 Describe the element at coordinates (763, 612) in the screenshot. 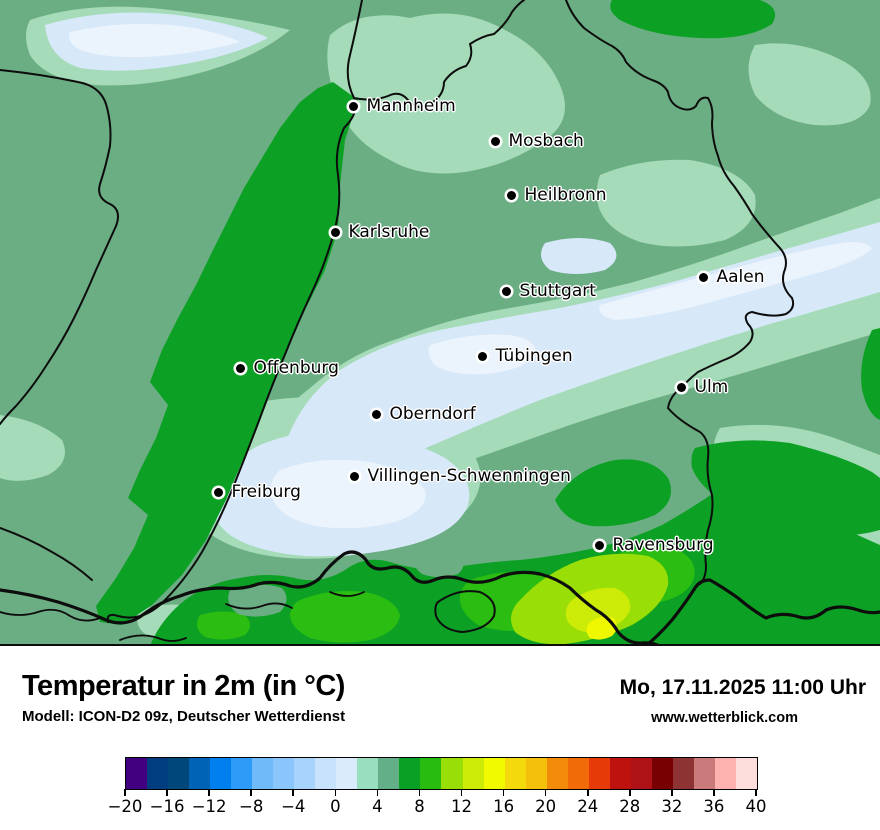

I see `border-austria` at that location.